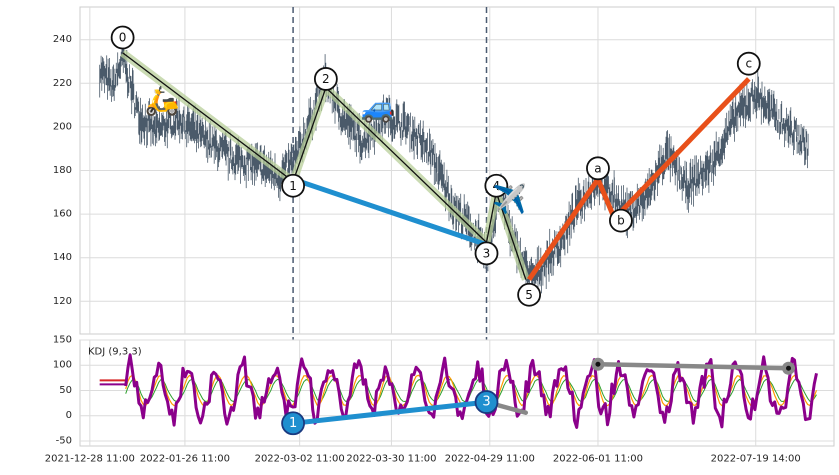  Describe the element at coordinates (598, 459) in the screenshot. I see `x-tick-label: 2022-06-01 11:00` at that location.